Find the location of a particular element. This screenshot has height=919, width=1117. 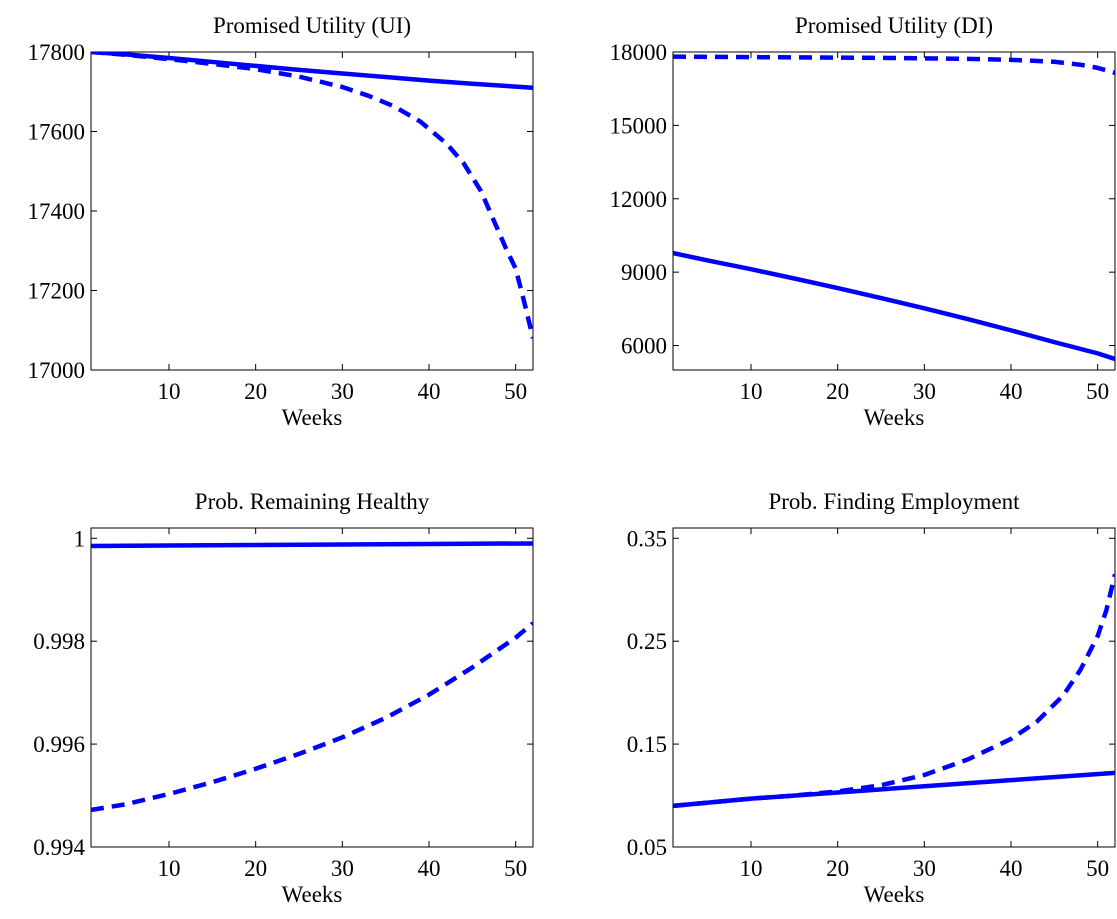

y-tick-label: 6000 is located at coordinates (644, 346).